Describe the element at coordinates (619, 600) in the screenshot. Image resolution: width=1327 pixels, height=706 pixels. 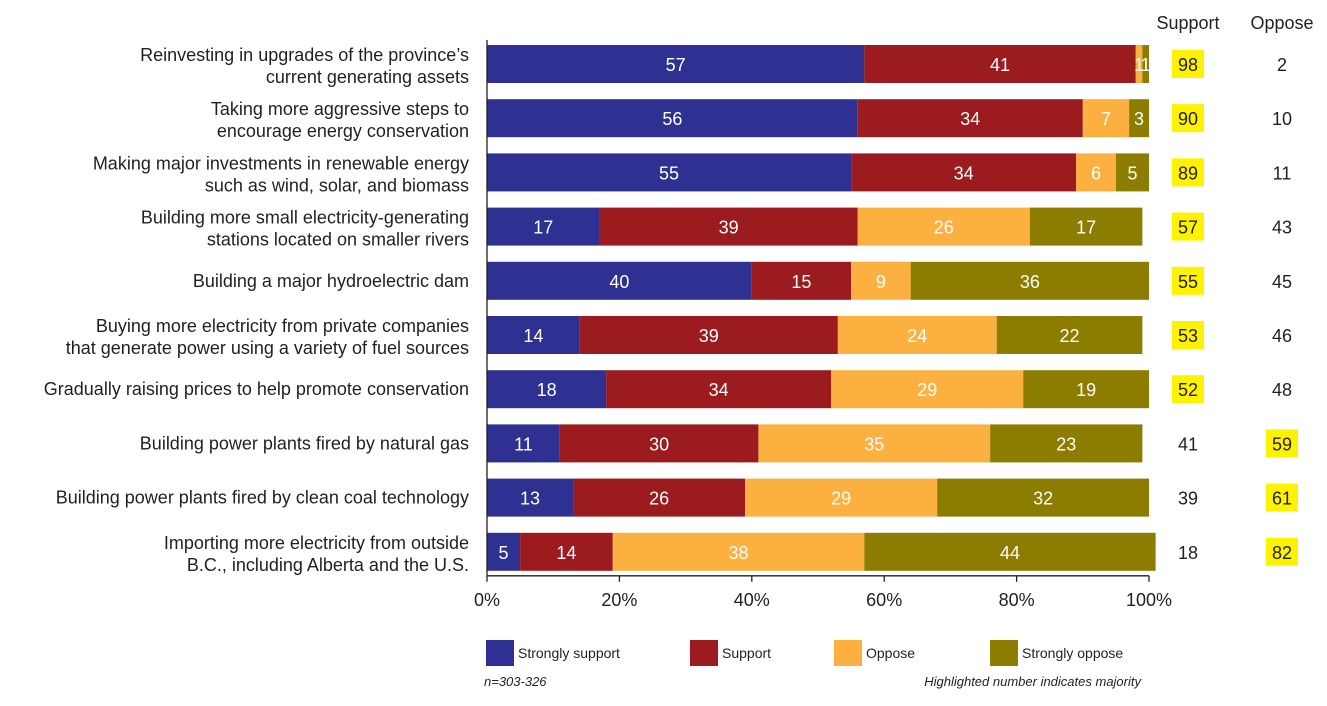
I see `x-tick-label: 20%` at that location.